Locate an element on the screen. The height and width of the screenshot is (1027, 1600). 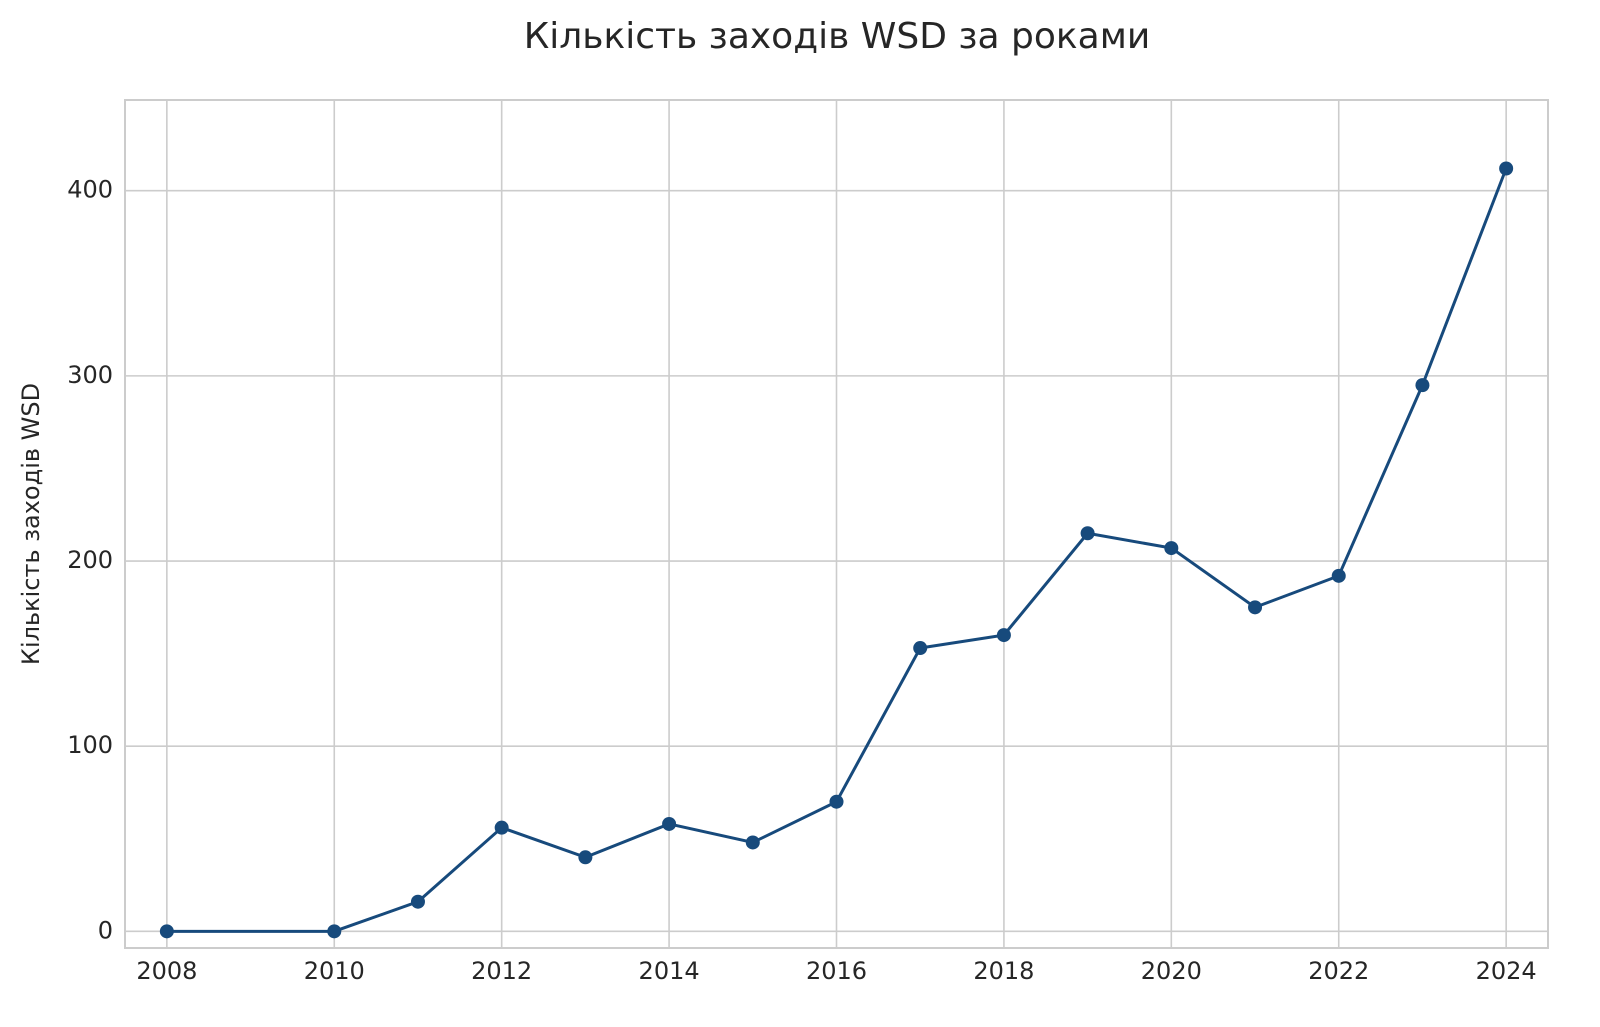
y-tick-label: 0 is located at coordinates (105, 930).